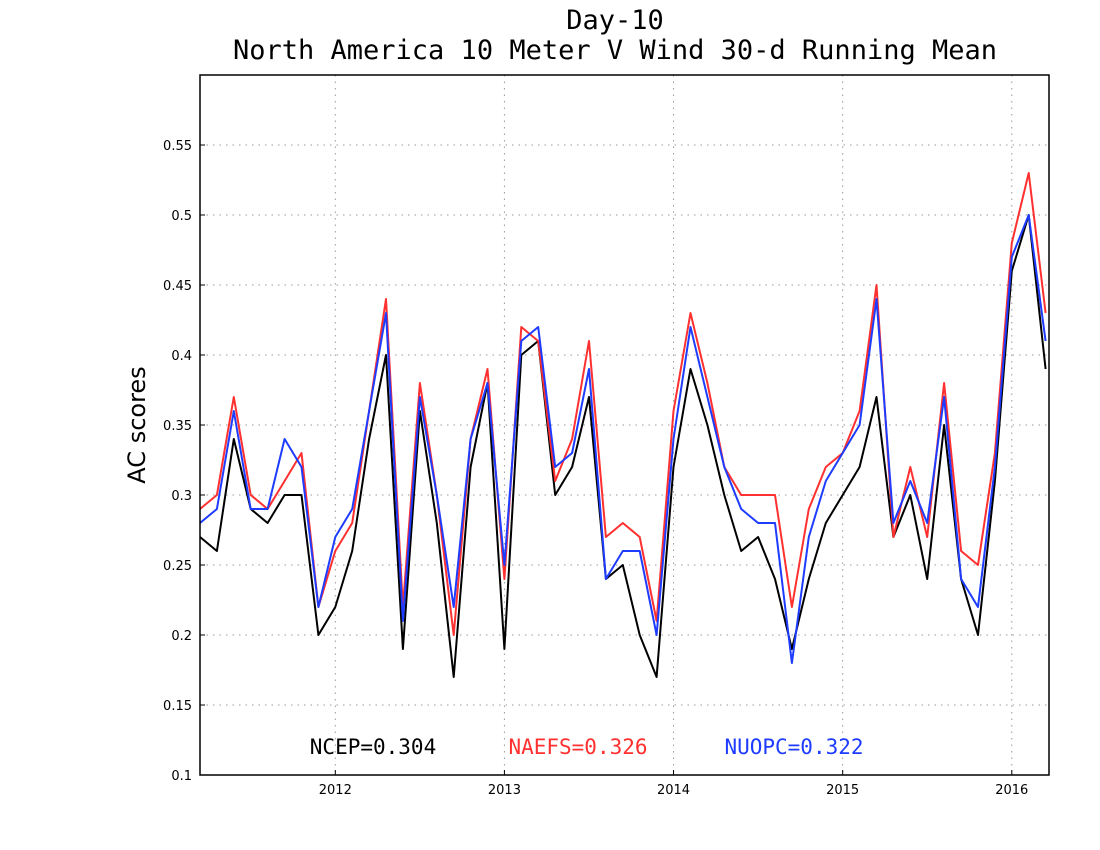  Describe the element at coordinates (177, 286) in the screenshot. I see `y-tick-label: 0.45` at that location.